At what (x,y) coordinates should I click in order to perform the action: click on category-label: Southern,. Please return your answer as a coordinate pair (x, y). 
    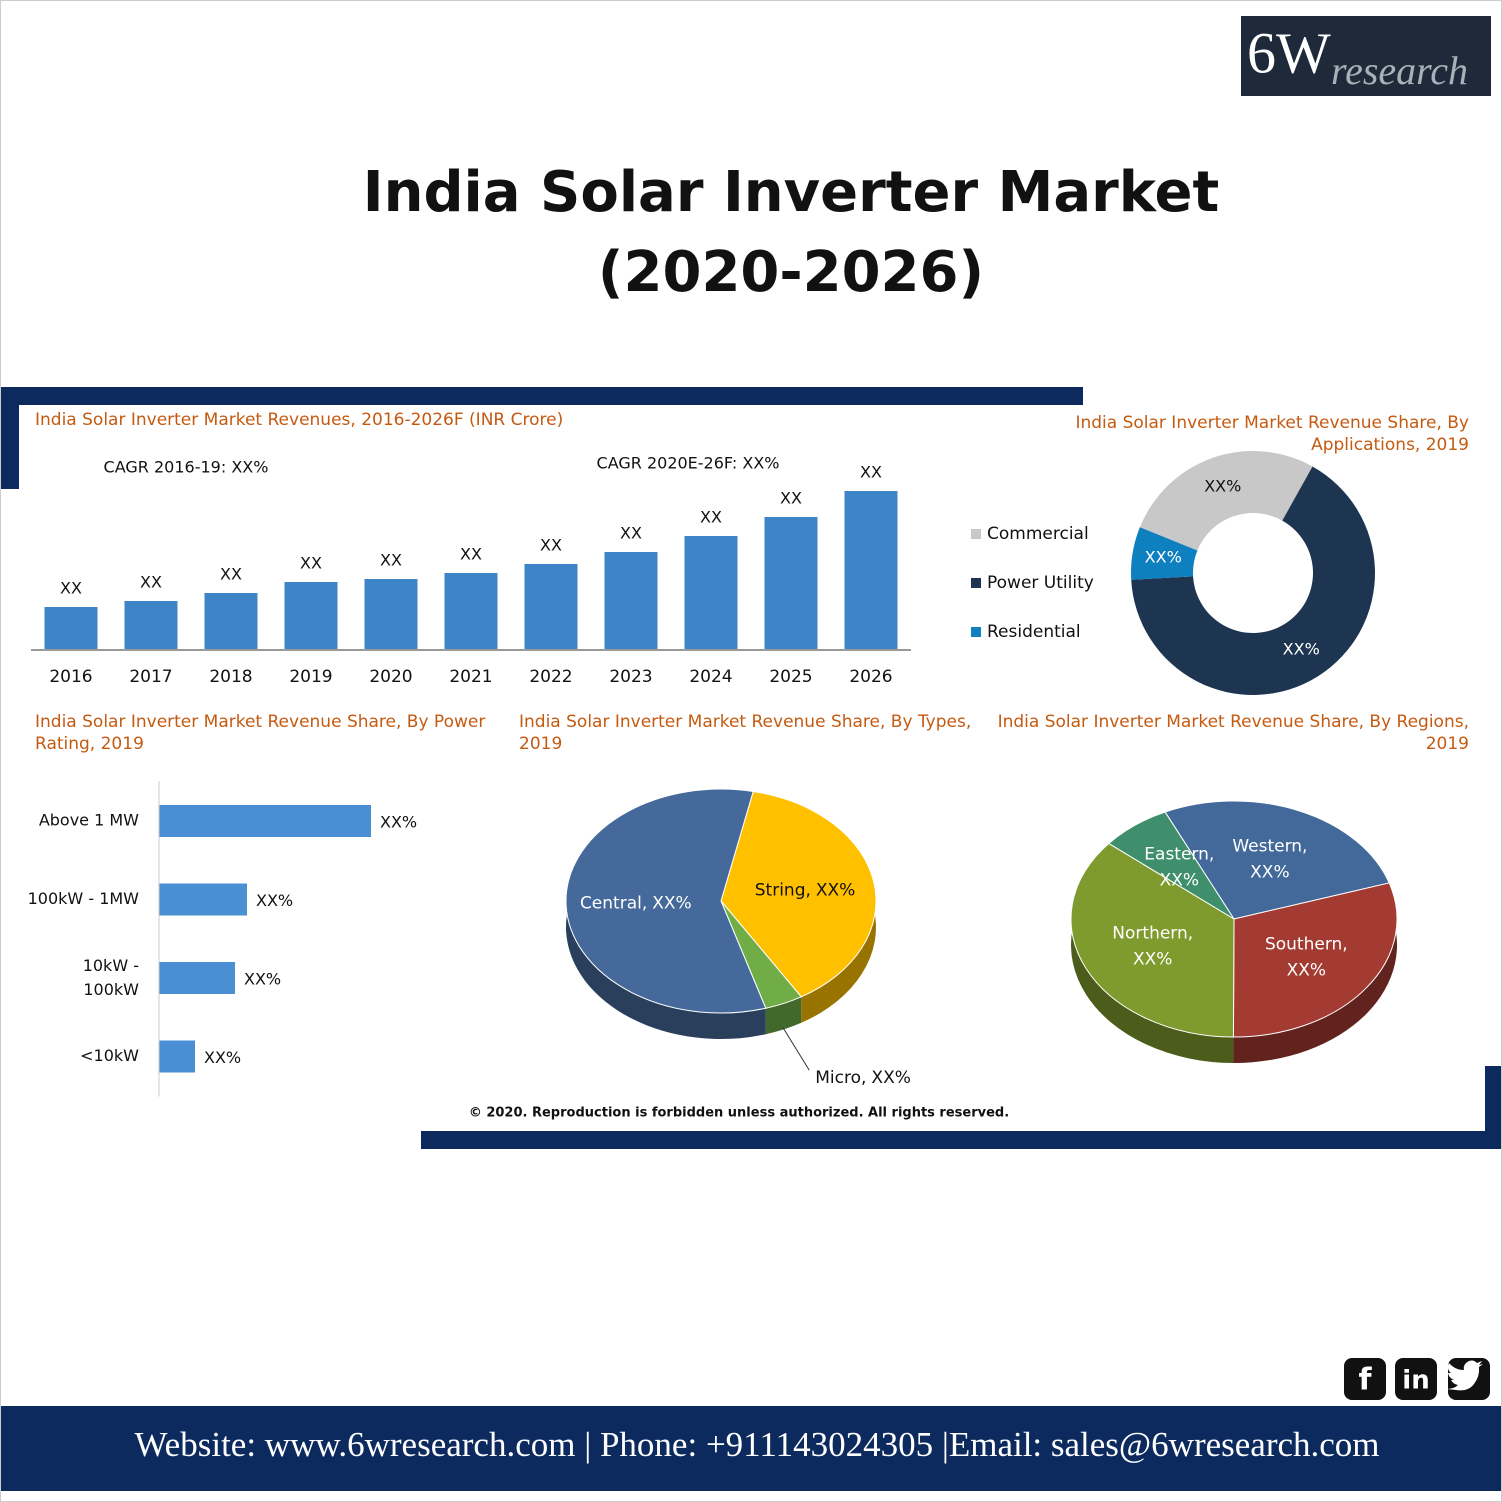
    Looking at the image, I should click on (1306, 944).